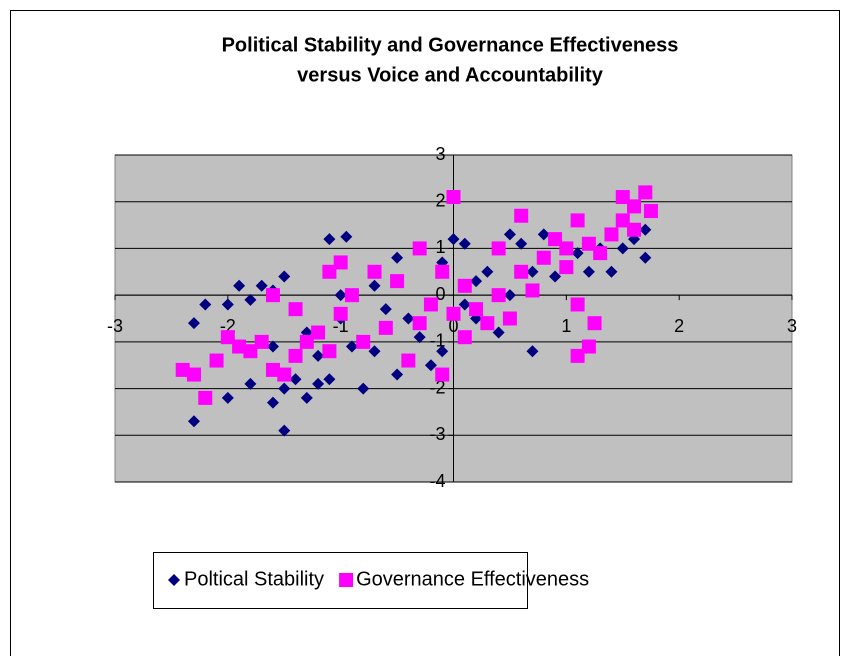 This screenshot has height=661, width=850. Describe the element at coordinates (792, 326) in the screenshot. I see `x-tick-label: 3` at that location.